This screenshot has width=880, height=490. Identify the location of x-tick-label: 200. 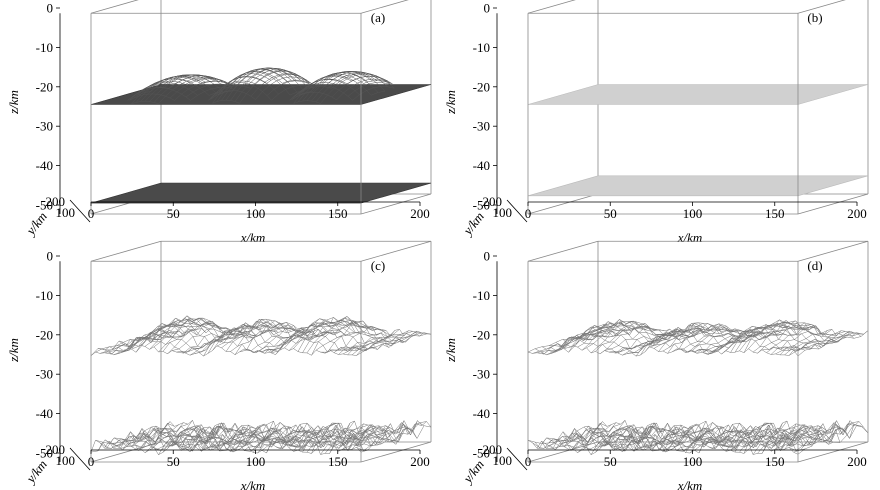
(857, 461).